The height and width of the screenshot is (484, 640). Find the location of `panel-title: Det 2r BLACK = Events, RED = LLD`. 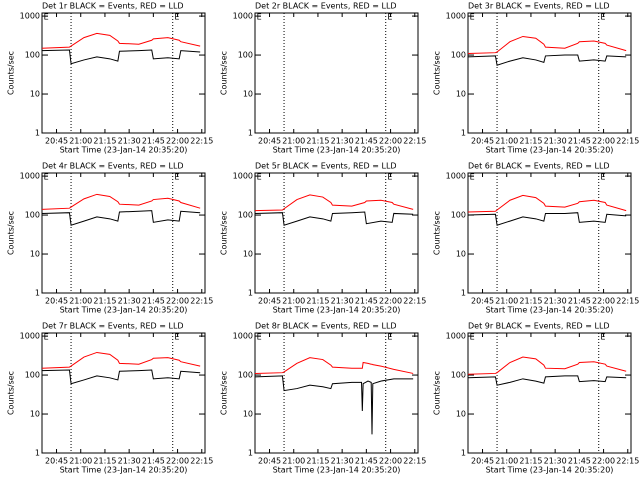

panel-title: Det 2r BLACK = Events, RED = LLD is located at coordinates (326, 6).